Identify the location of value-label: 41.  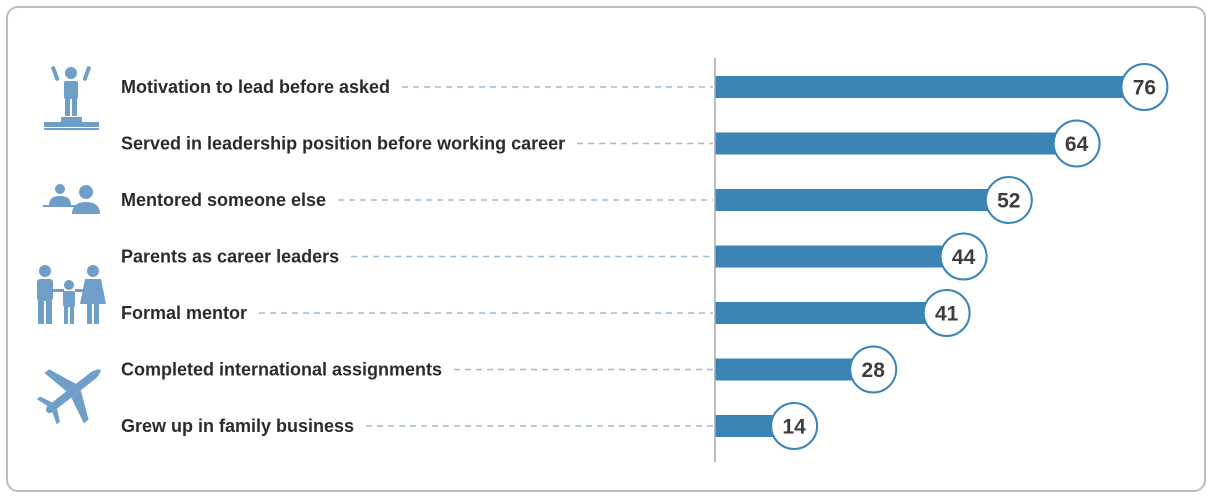
(947, 314).